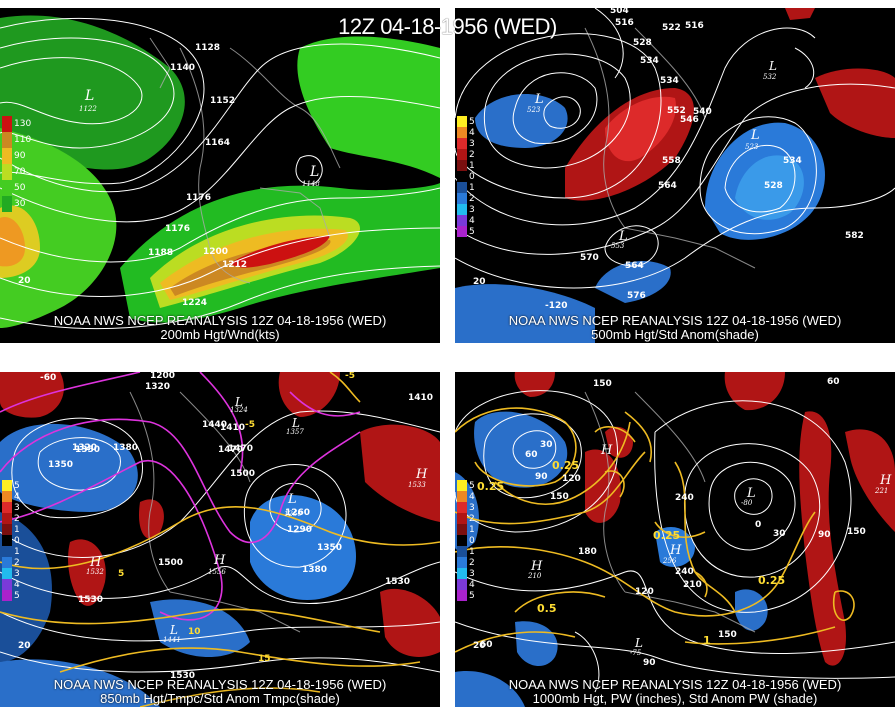 The width and height of the screenshot is (895, 716). I want to click on contour-label: 30, so click(779, 534).